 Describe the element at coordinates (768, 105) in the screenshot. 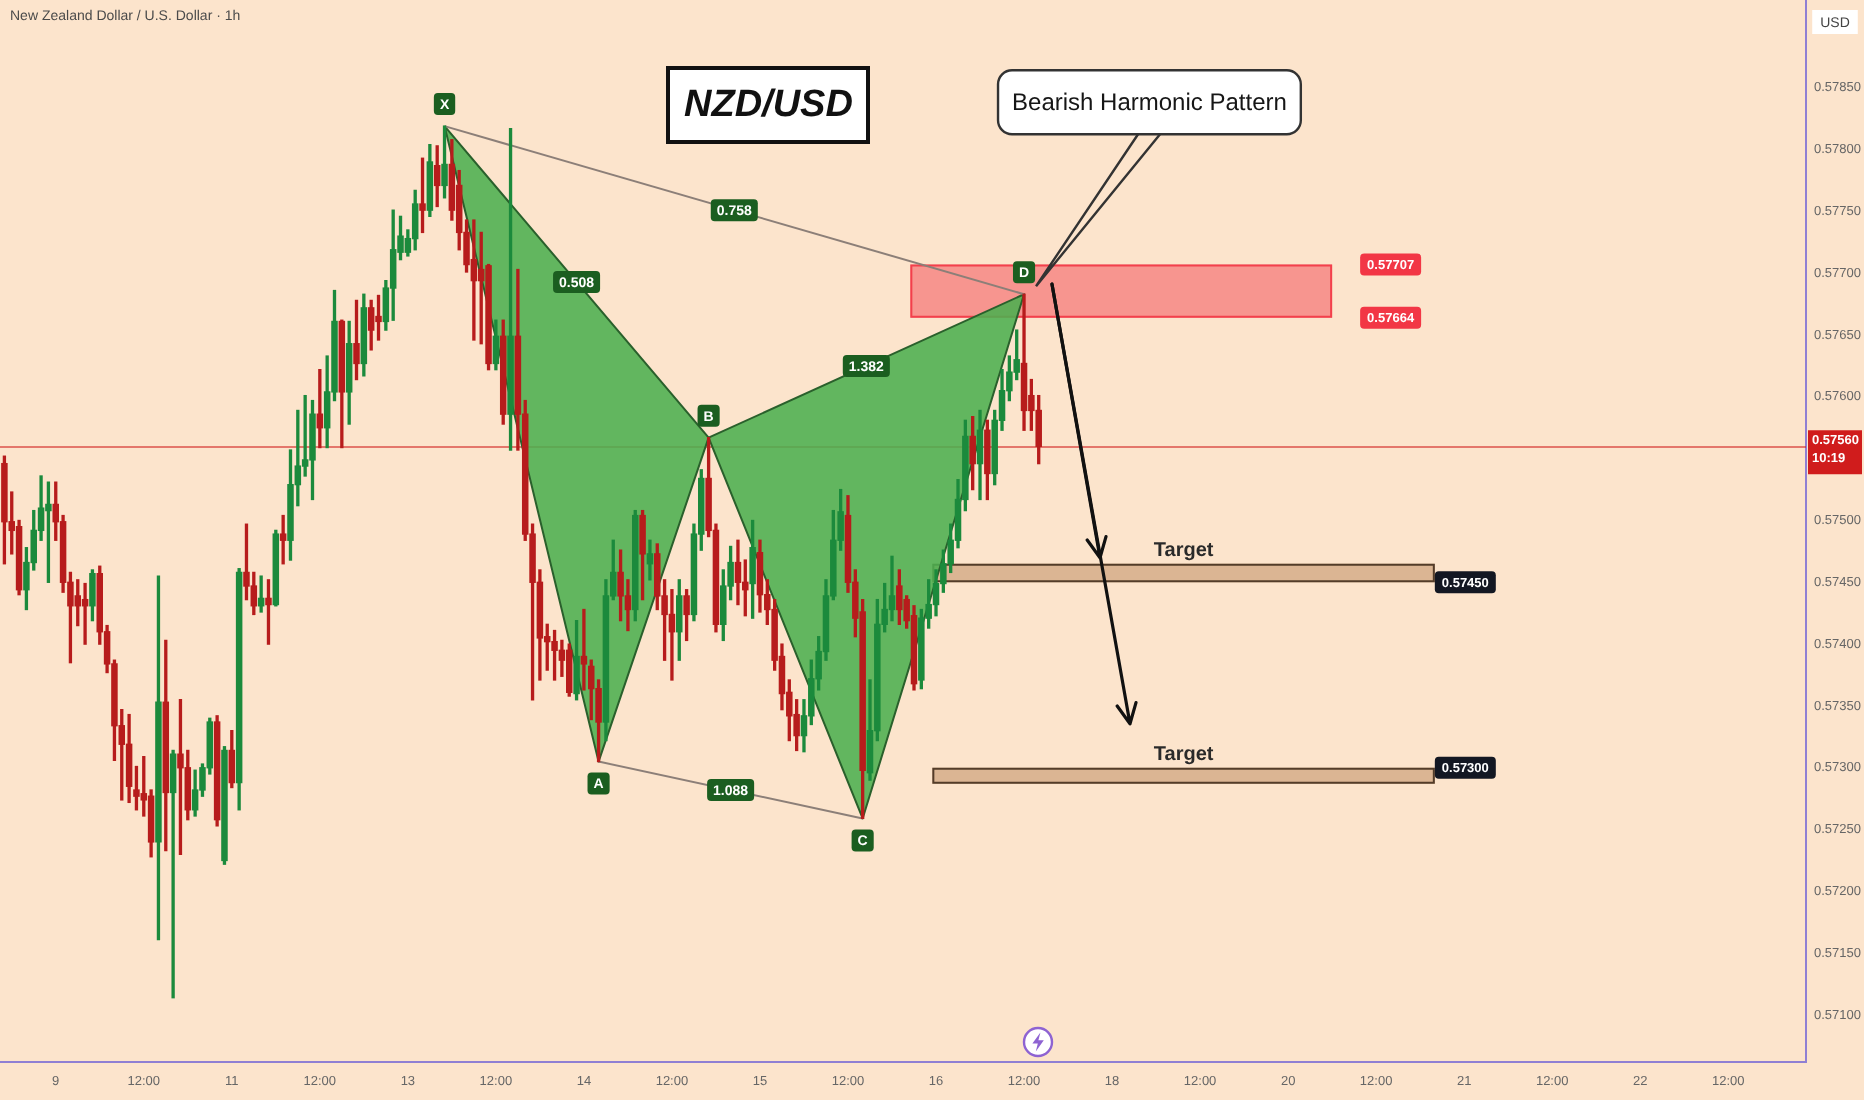

I see `text: NZD/USD` at that location.